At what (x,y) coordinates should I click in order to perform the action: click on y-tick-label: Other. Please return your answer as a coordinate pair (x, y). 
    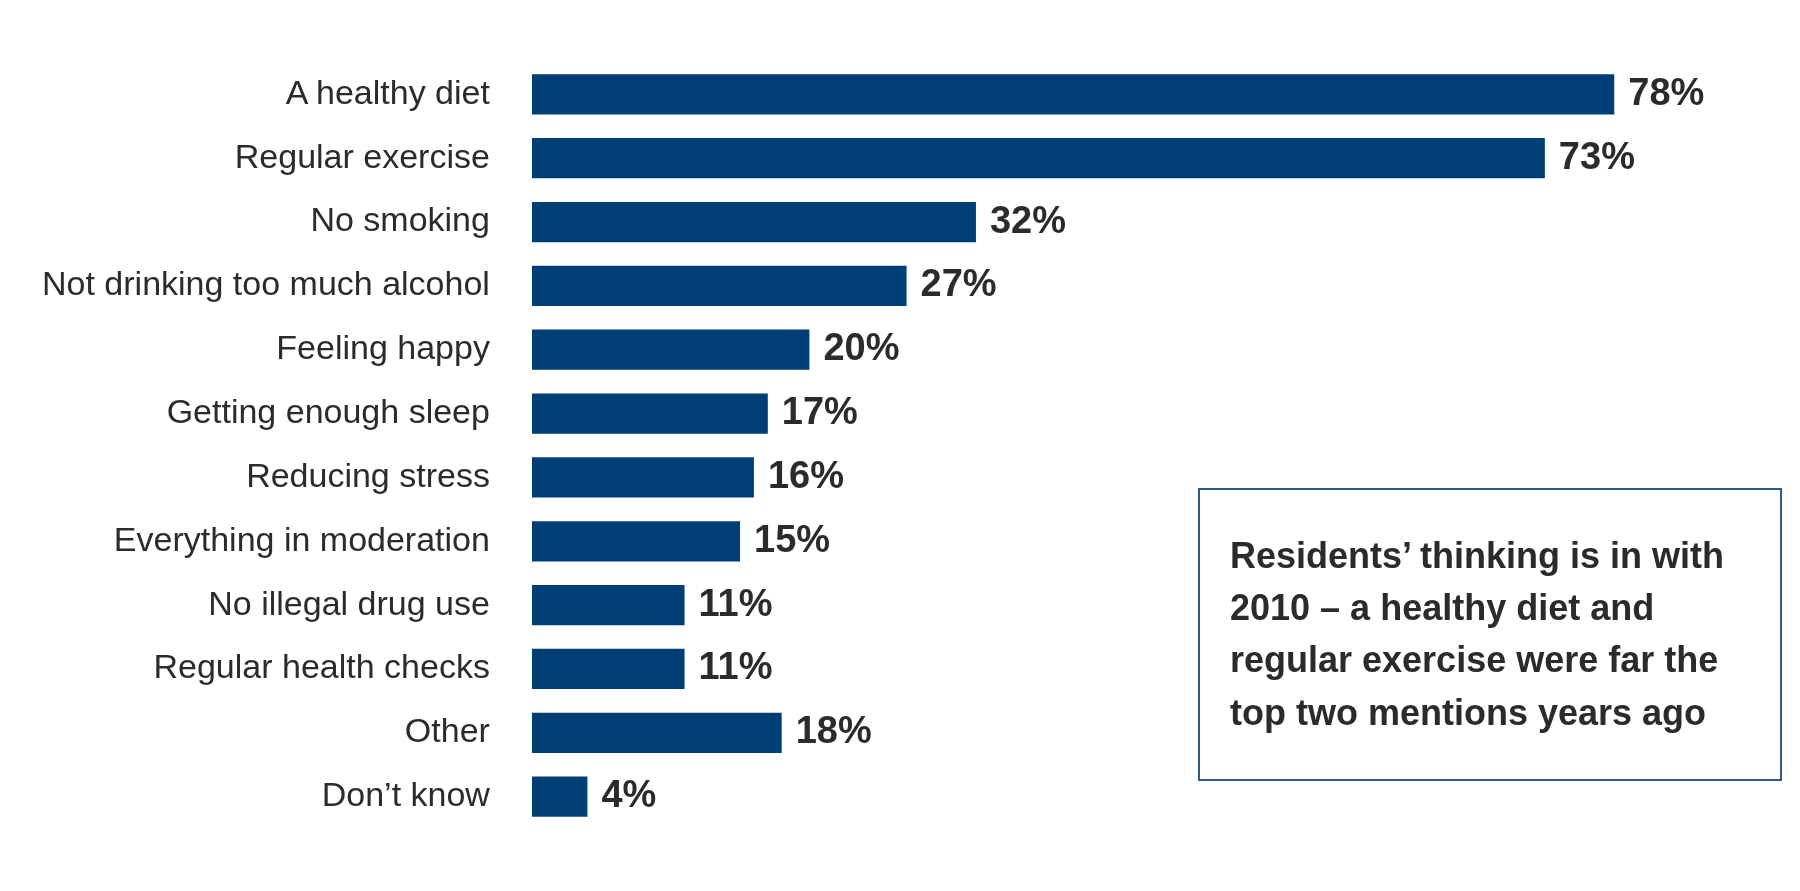
    Looking at the image, I should click on (447, 730).